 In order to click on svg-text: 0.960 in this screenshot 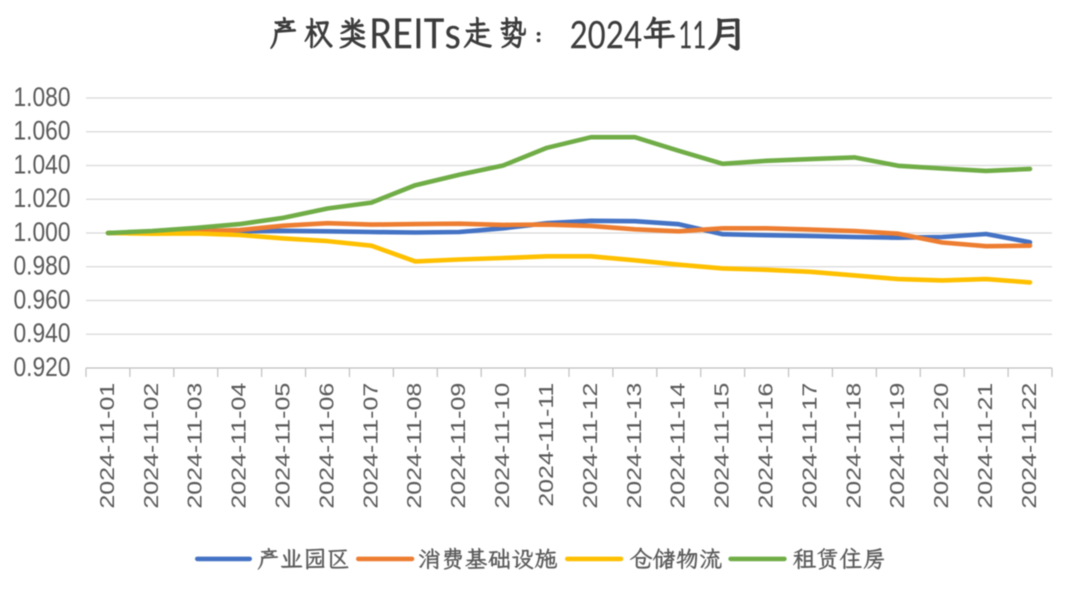, I will do `click(42, 299)`.